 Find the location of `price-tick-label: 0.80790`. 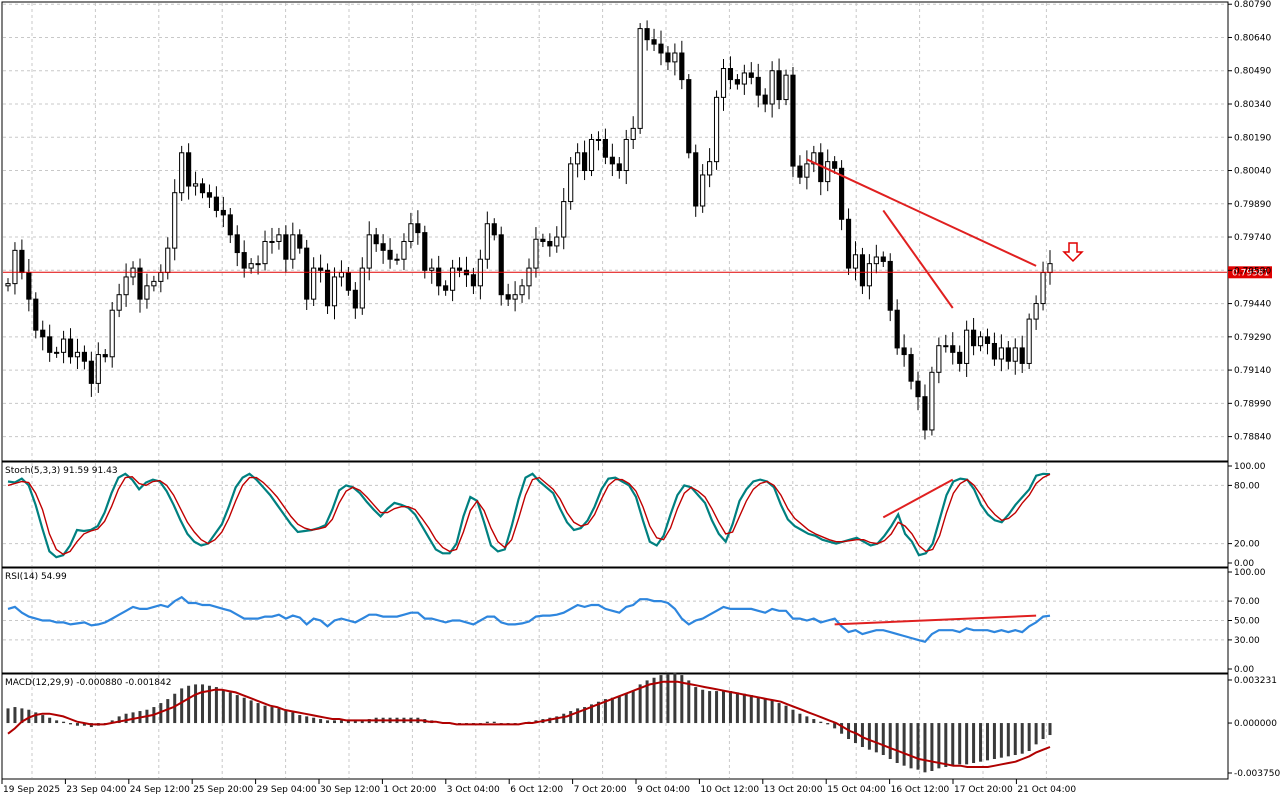

price-tick-label: 0.80790 is located at coordinates (1252, 5).